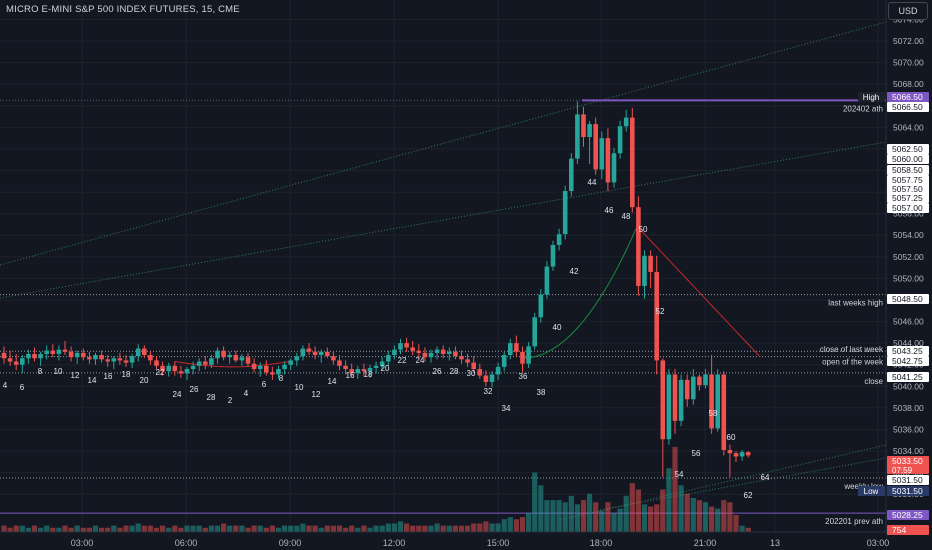 Image resolution: width=932 pixels, height=550 pixels. What do you see at coordinates (498, 543) in the screenshot?
I see `time-tick-label: 15:00` at bounding box center [498, 543].